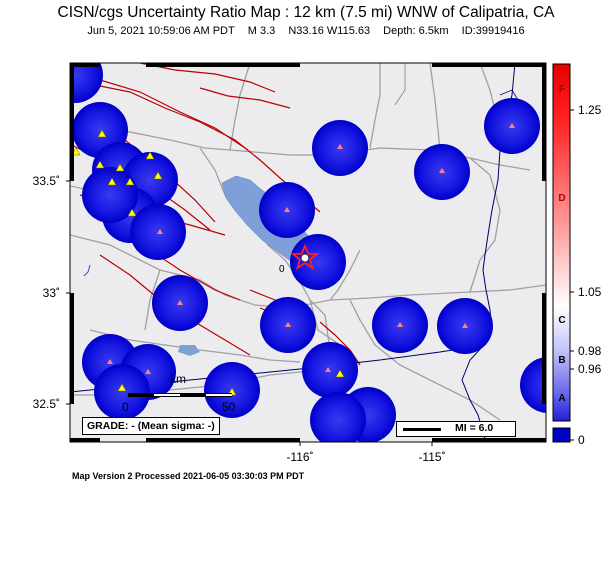 The width and height of the screenshot is (612, 569). I want to click on colorbar-label-0-96: 0.96, so click(590, 369).